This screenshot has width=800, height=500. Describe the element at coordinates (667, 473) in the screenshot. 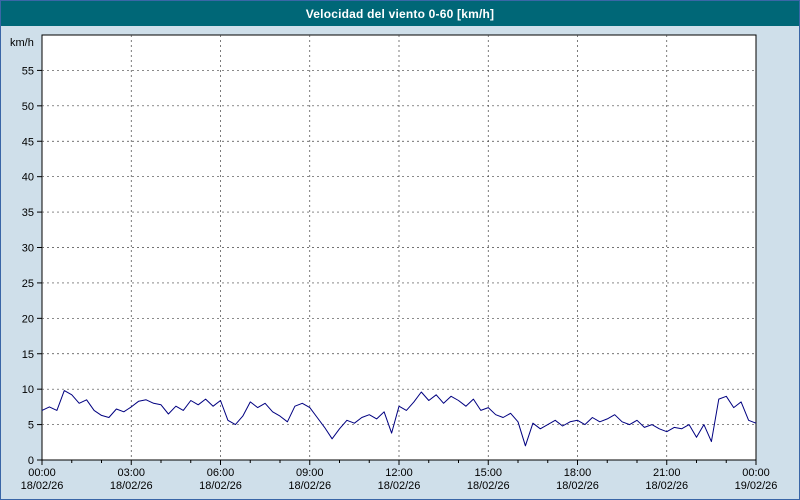

I see `x-axis-time-label: 21:00` at that location.